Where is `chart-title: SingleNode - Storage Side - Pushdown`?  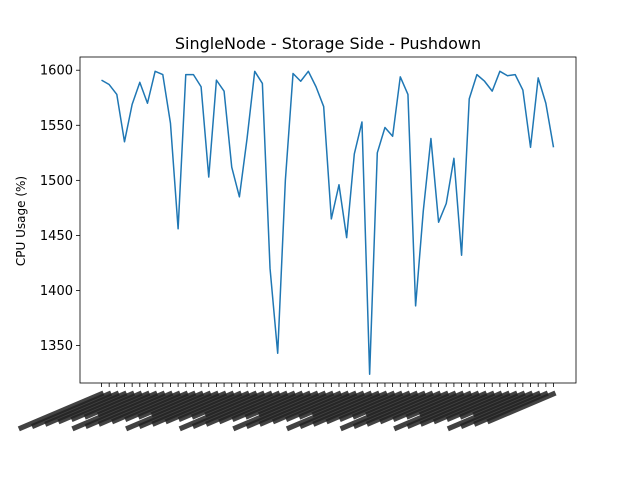
chart-title: SingleNode - Storage Side - Pushdown is located at coordinates (328, 43).